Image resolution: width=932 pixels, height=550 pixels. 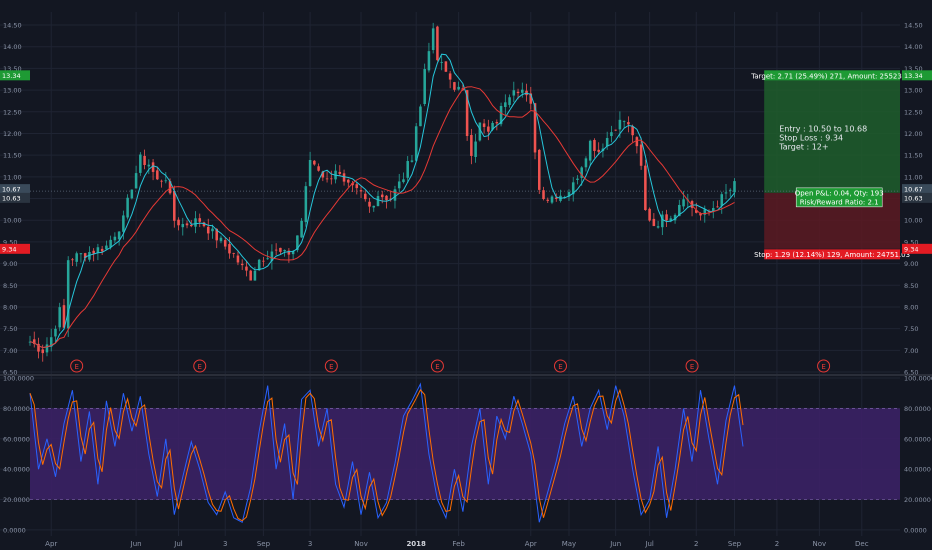 What do you see at coordinates (16, 470) in the screenshot?
I see `left-osc-tick-label: 40.0000` at bounding box center [16, 470].